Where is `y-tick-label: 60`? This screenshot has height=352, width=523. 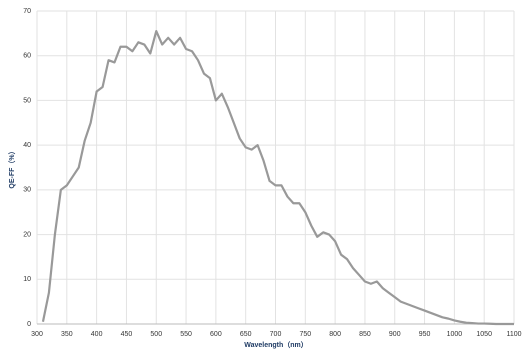 y-tick-label: 60 is located at coordinates (27, 56).